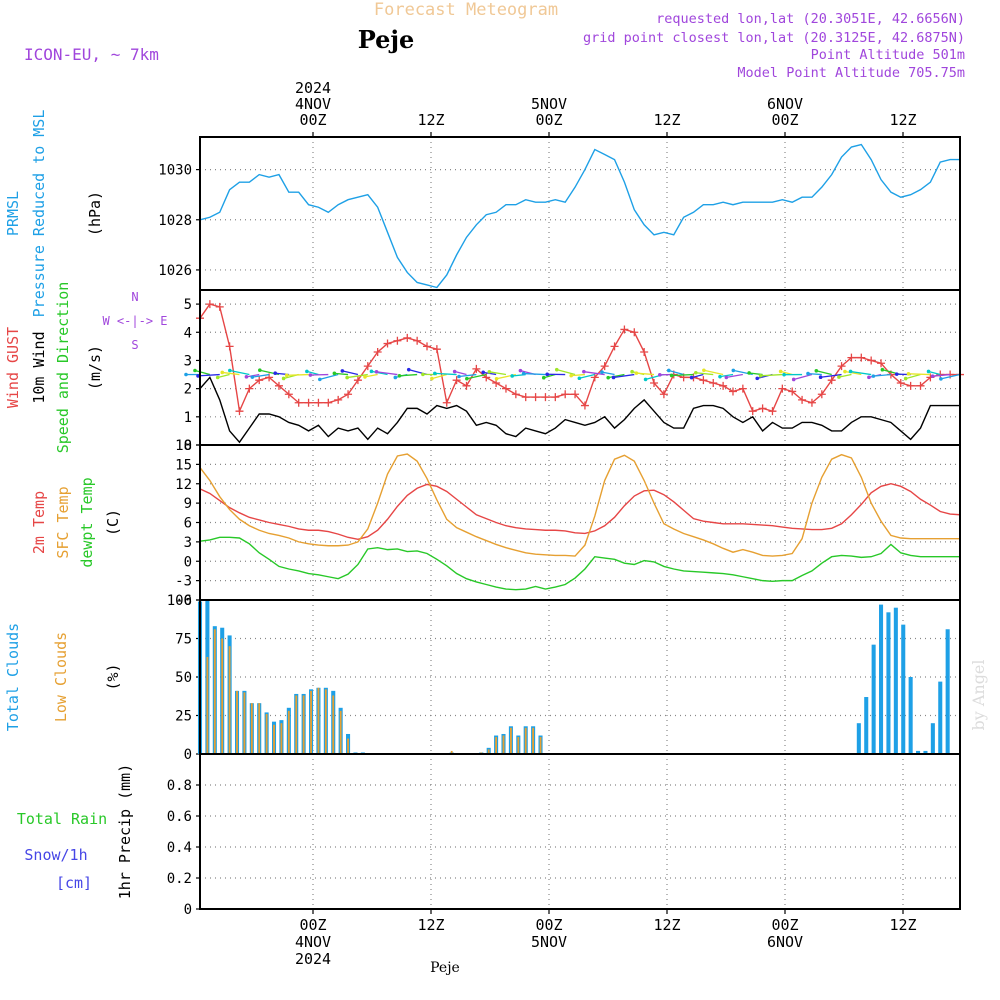  What do you see at coordinates (548, 120) in the screenshot?
I see `top-time-label: 00Z` at bounding box center [548, 120].